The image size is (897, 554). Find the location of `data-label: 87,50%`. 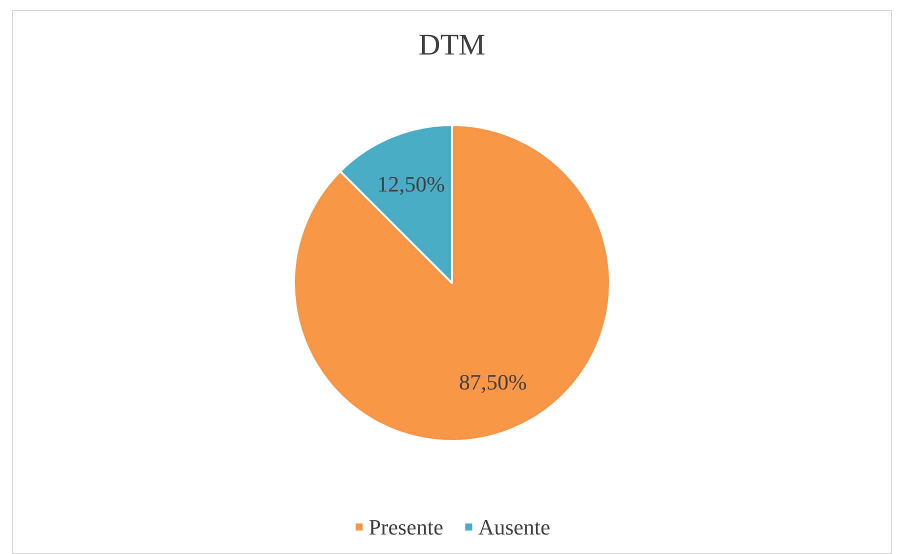

data-label: 87,50% is located at coordinates (493, 381).